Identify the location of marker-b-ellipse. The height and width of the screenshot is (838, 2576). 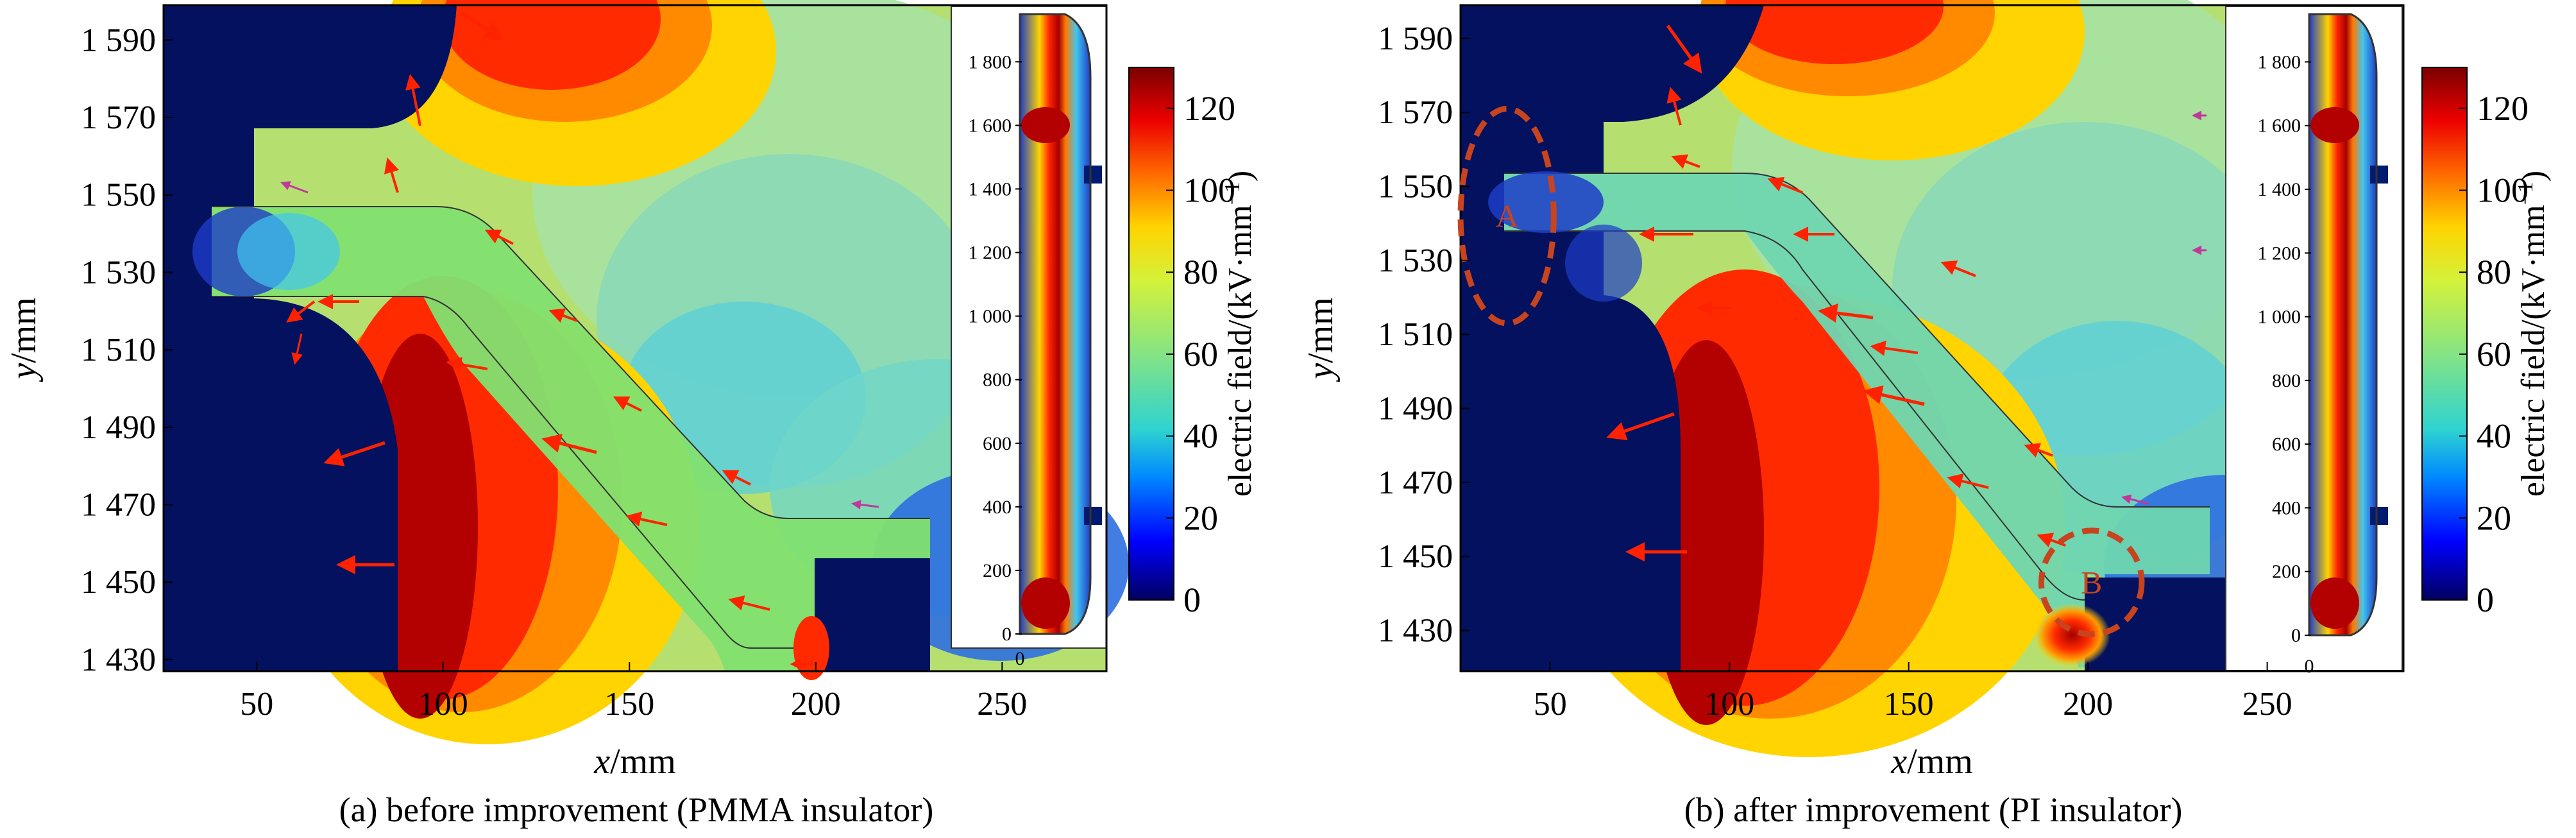
(2091, 582).